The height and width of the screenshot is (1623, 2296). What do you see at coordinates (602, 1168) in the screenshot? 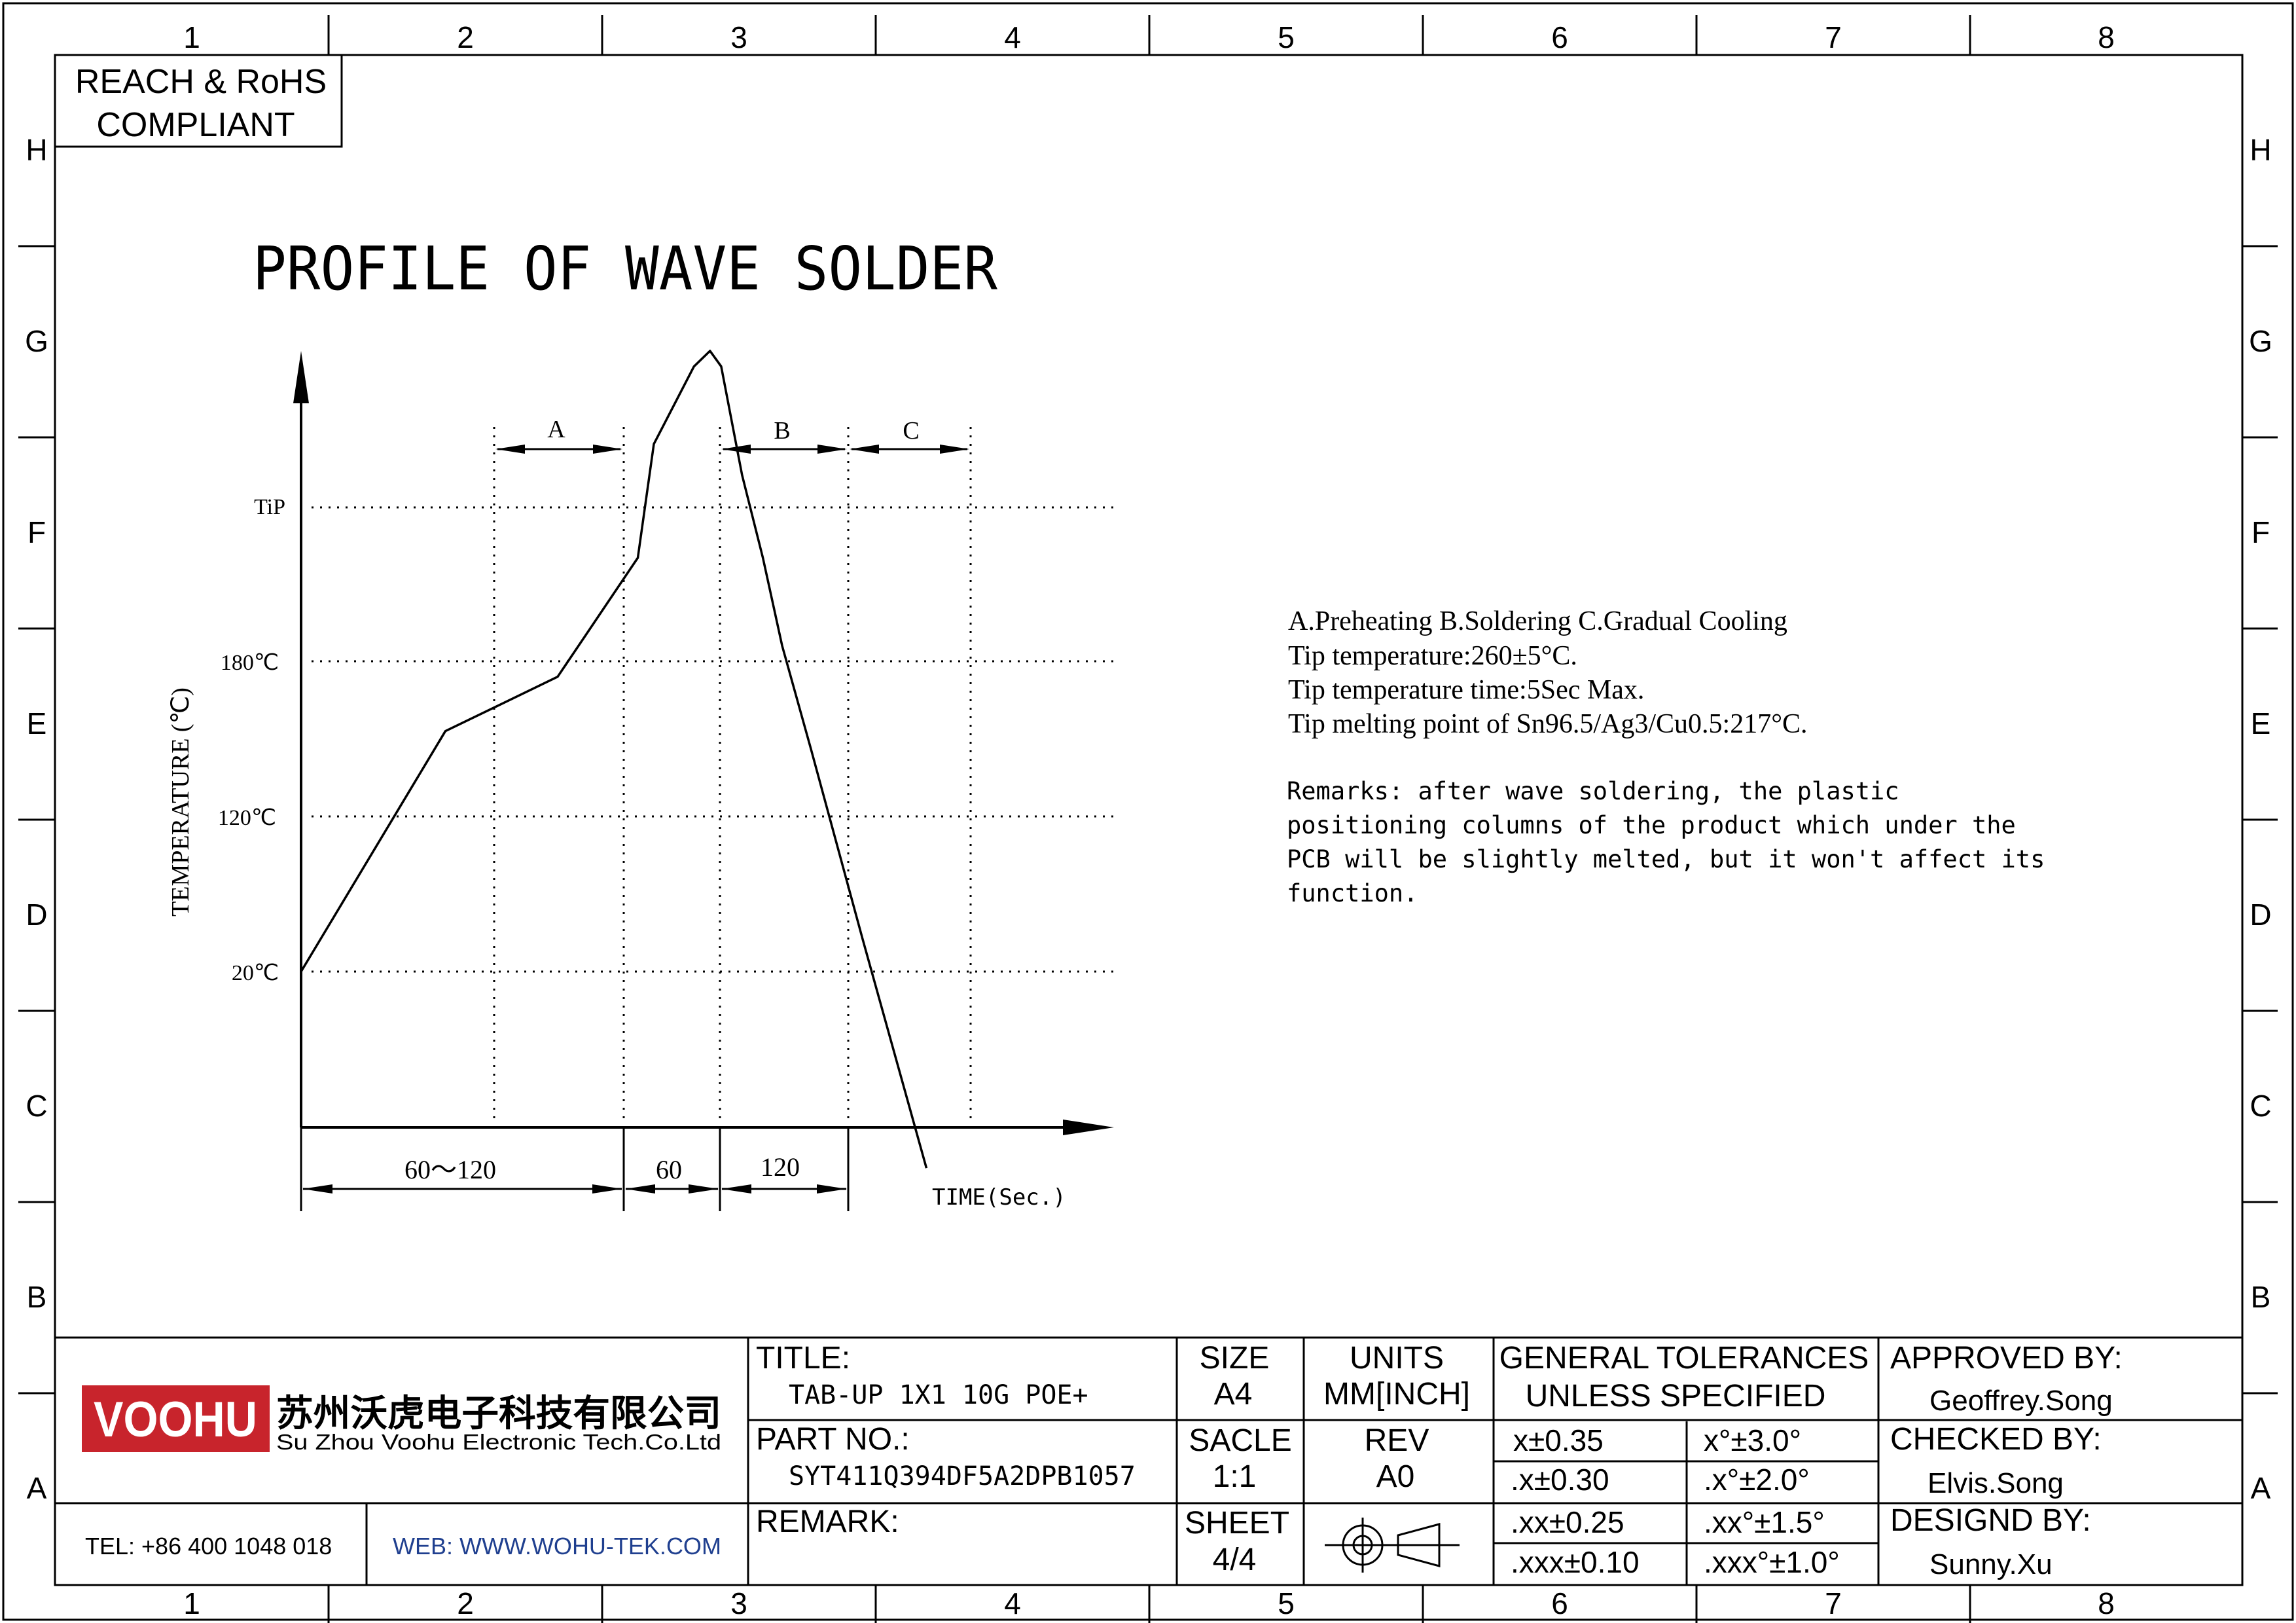
I see `duration-labels: 60～120 60 120` at bounding box center [602, 1168].